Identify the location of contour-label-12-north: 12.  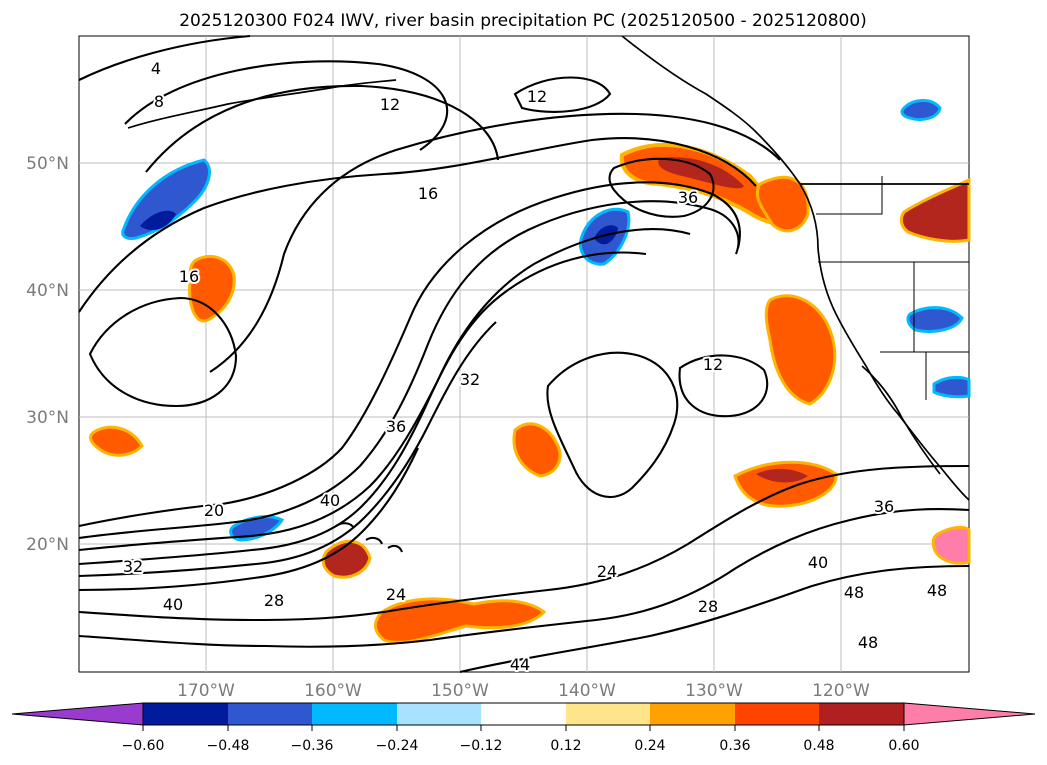
(390, 104).